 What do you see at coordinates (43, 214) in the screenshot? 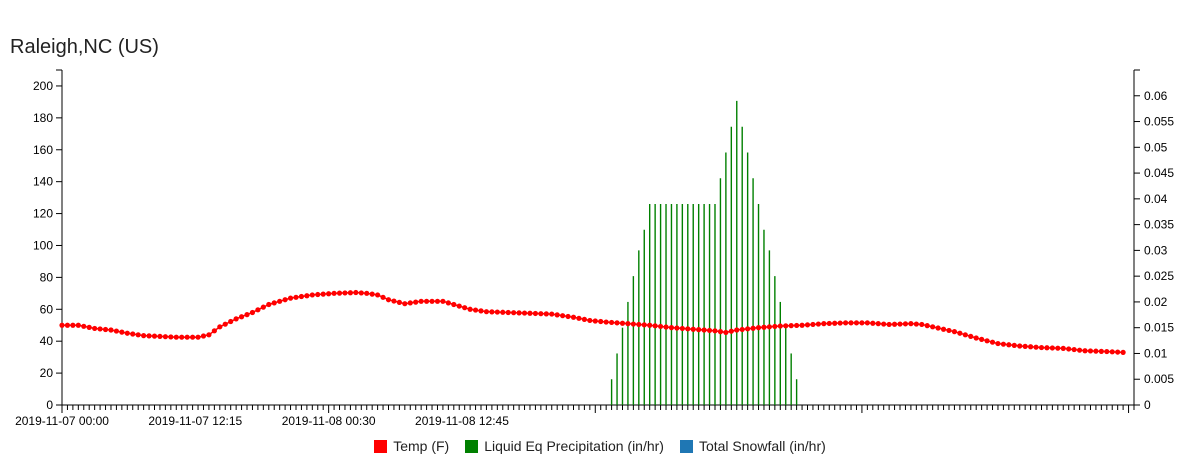
I see `y-left-tick-label: 120` at bounding box center [43, 214].